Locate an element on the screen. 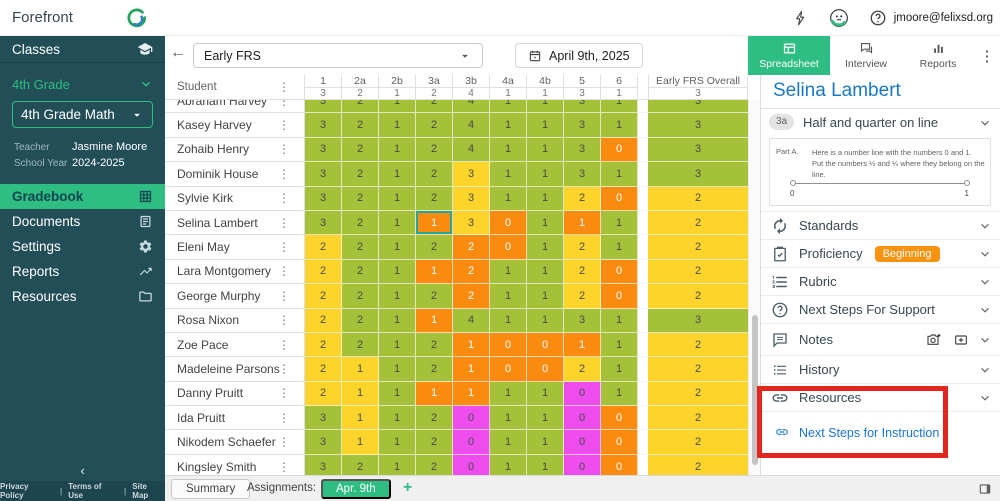 The height and width of the screenshot is (501, 1000). footer-link-site-map: Site Map is located at coordinates (140, 491).